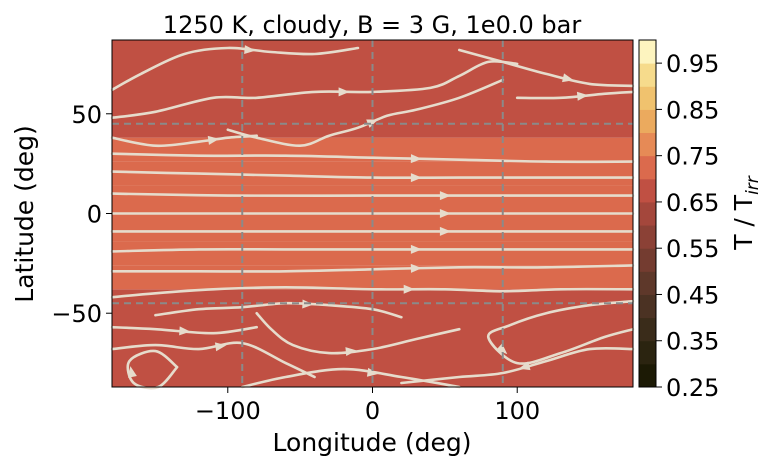 The width and height of the screenshot is (774, 472). Describe the element at coordinates (692, 295) in the screenshot. I see `colorbar-tick-label: 0.45` at that location.